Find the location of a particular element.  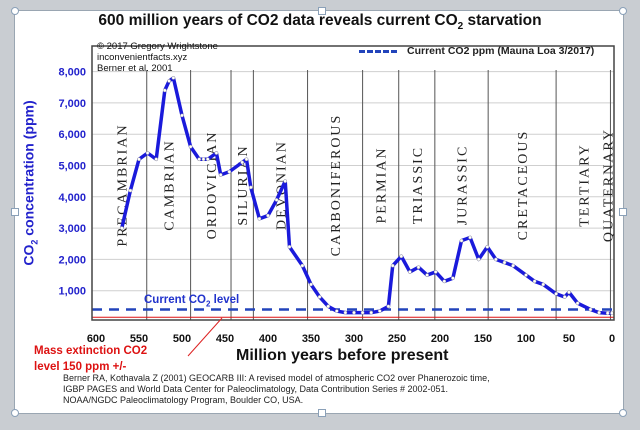

x-axis-label: Million years before present is located at coordinates (342, 355).